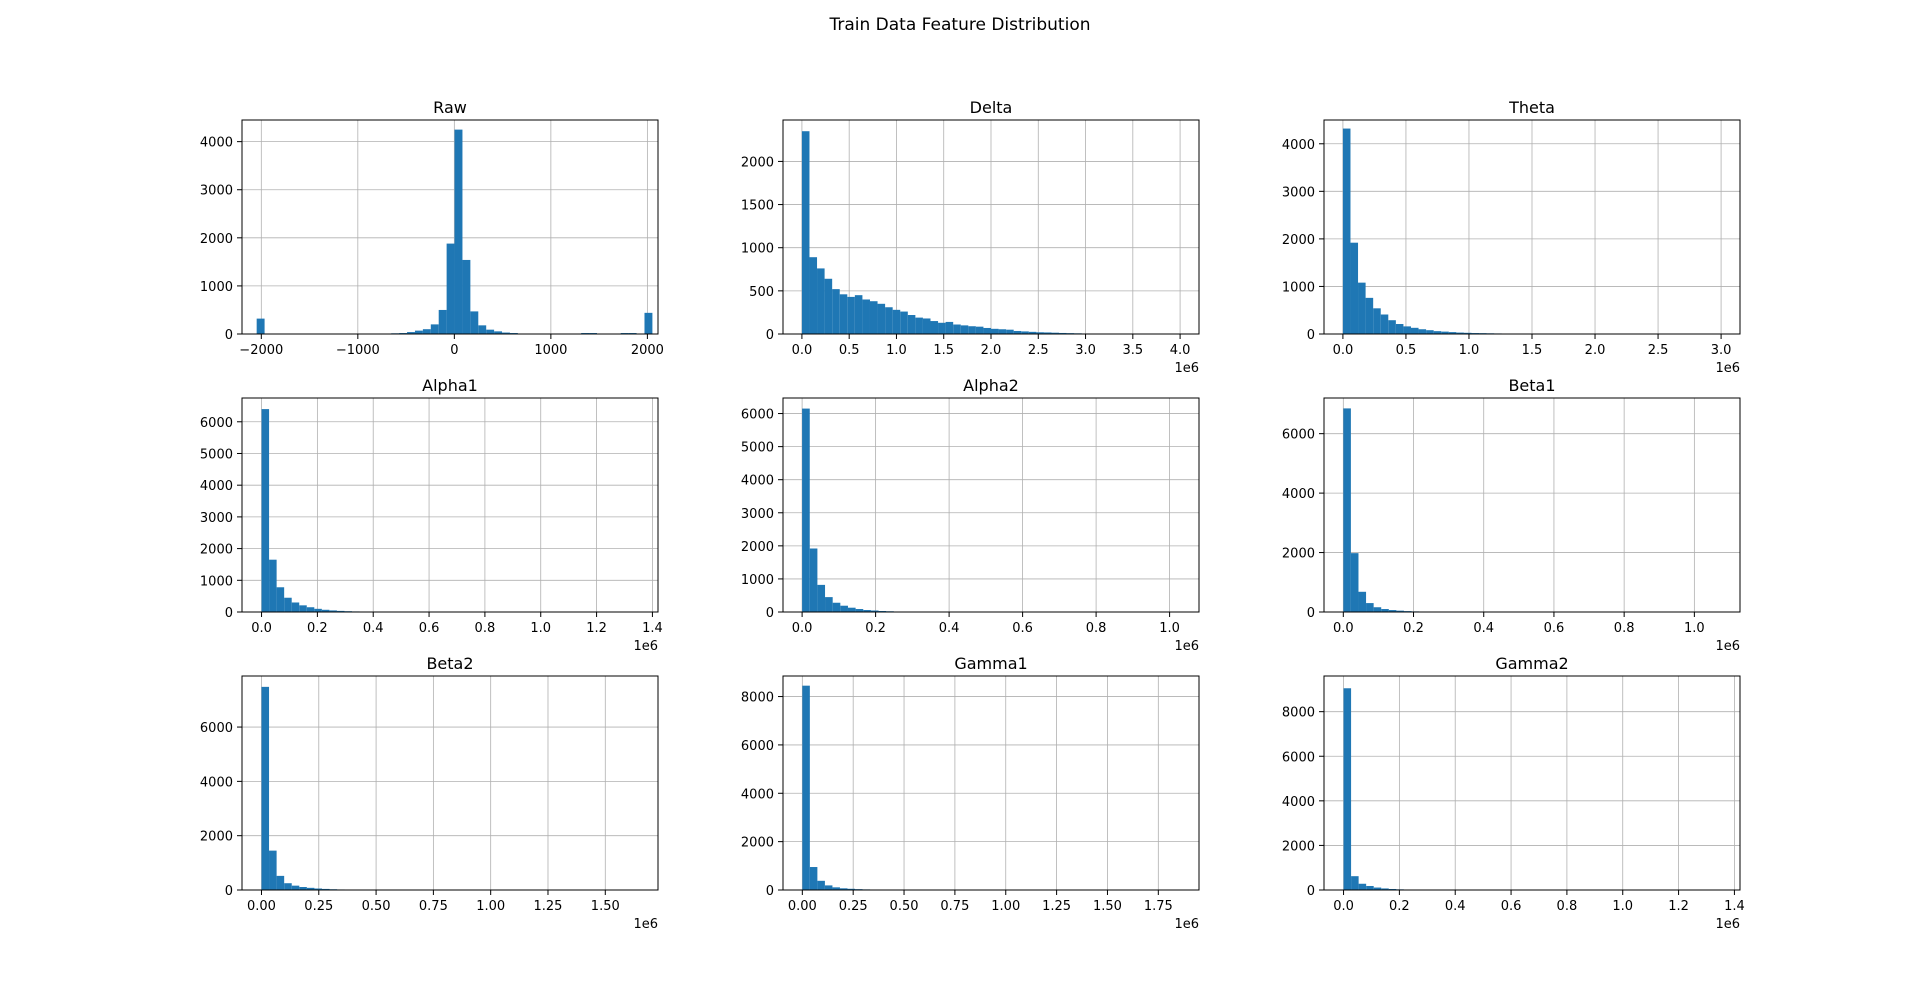 The width and height of the screenshot is (1920, 991). Describe the element at coordinates (1180, 350) in the screenshot. I see `x-tick-label: 4.0` at that location.